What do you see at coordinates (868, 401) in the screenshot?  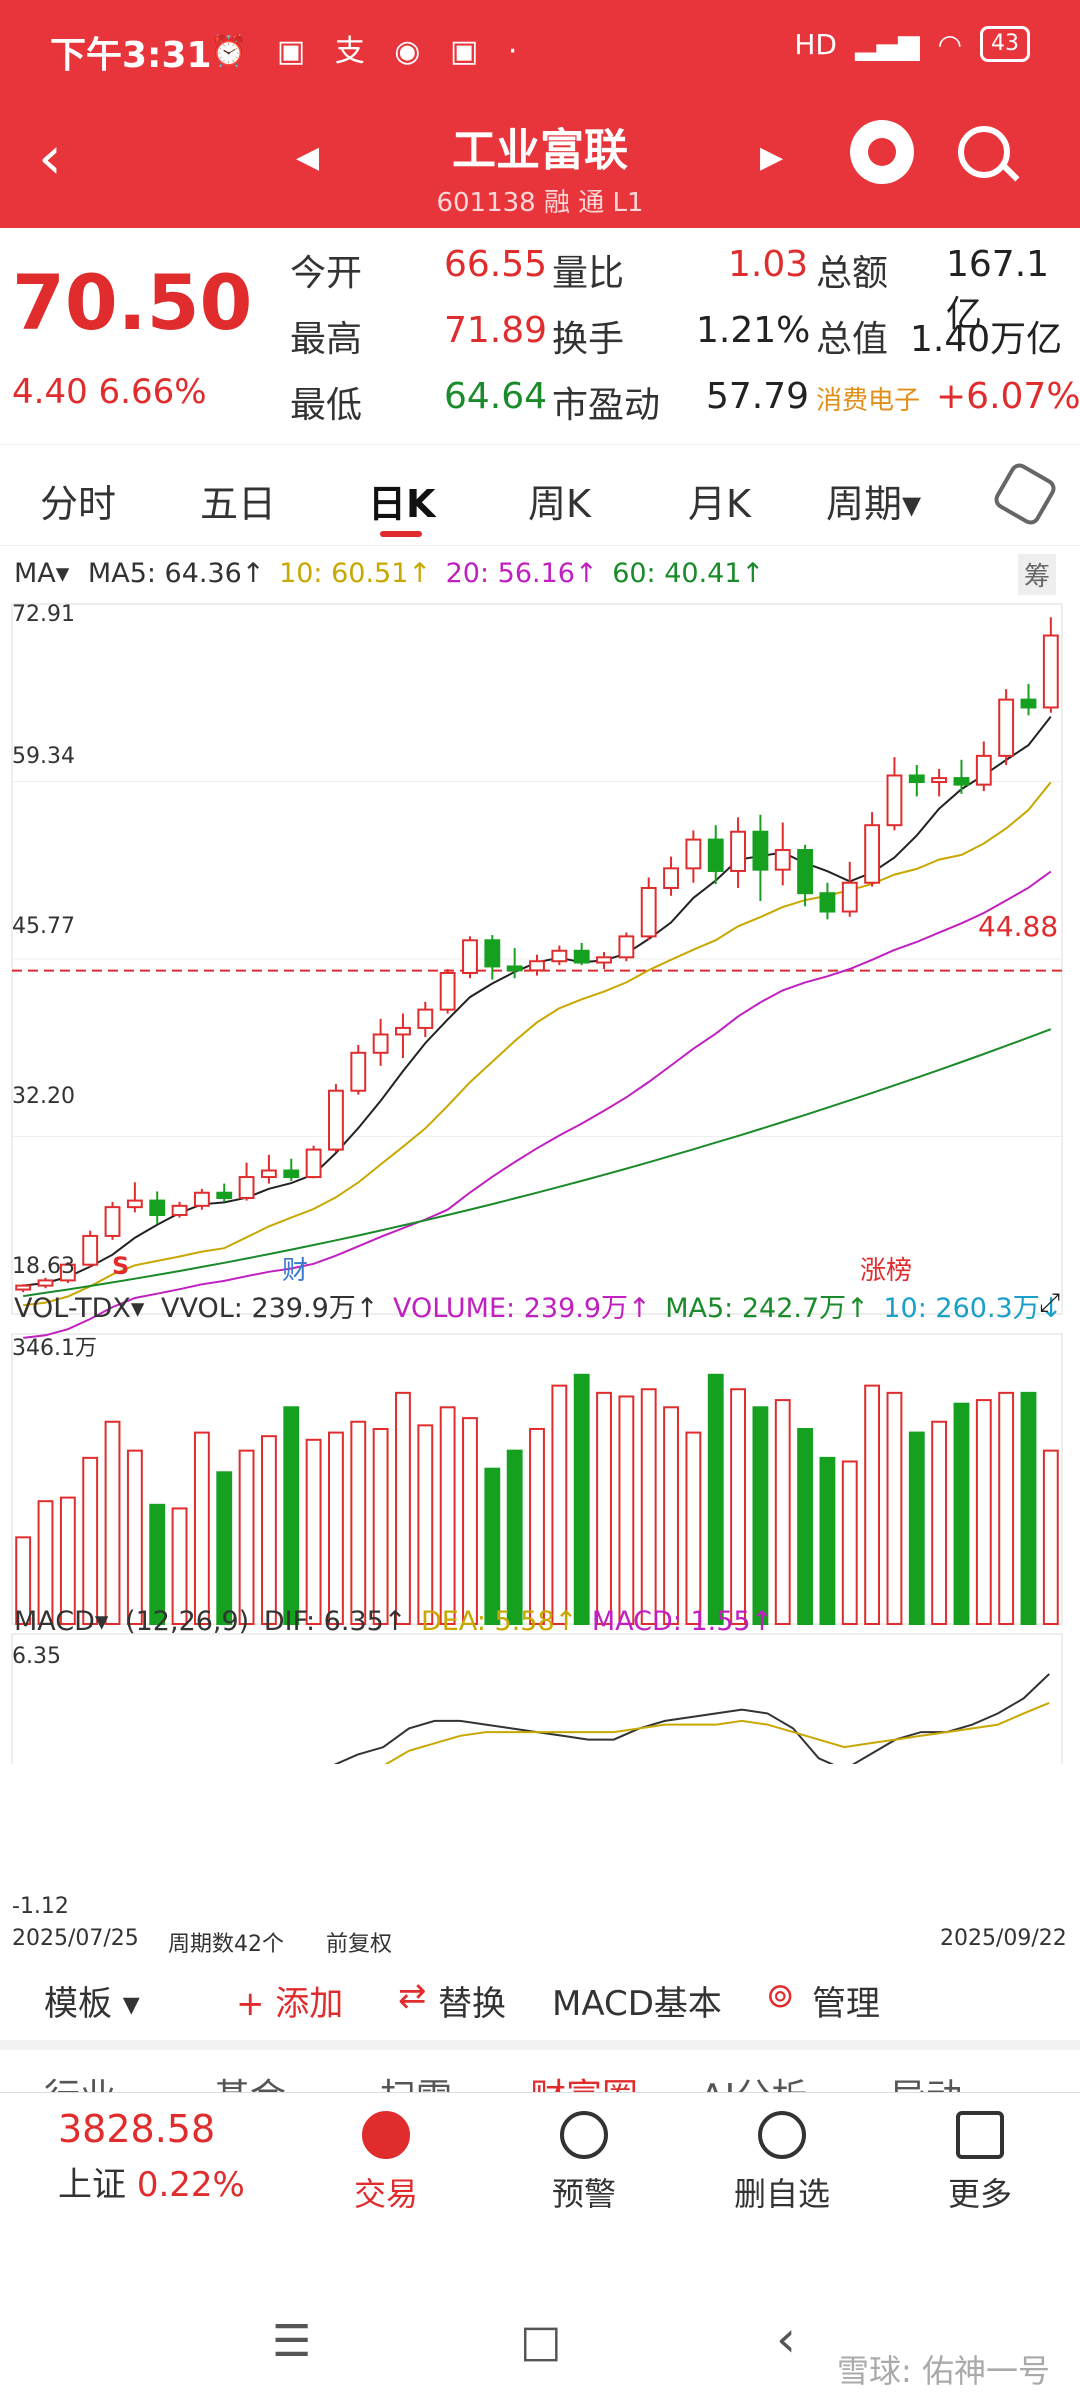 I see `label-sector: 消费电子` at bounding box center [868, 401].